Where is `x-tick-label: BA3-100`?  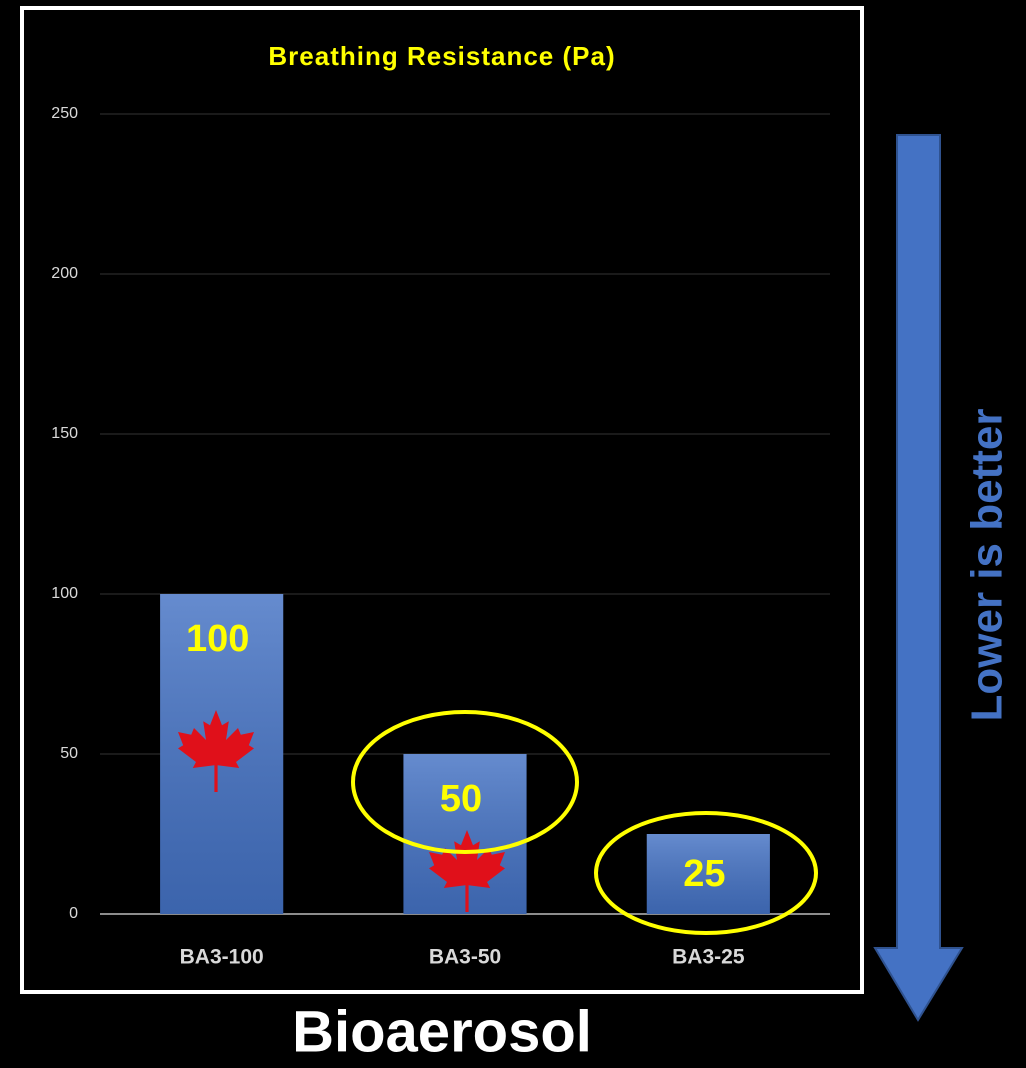
x-tick-label: BA3-100 is located at coordinates (222, 957).